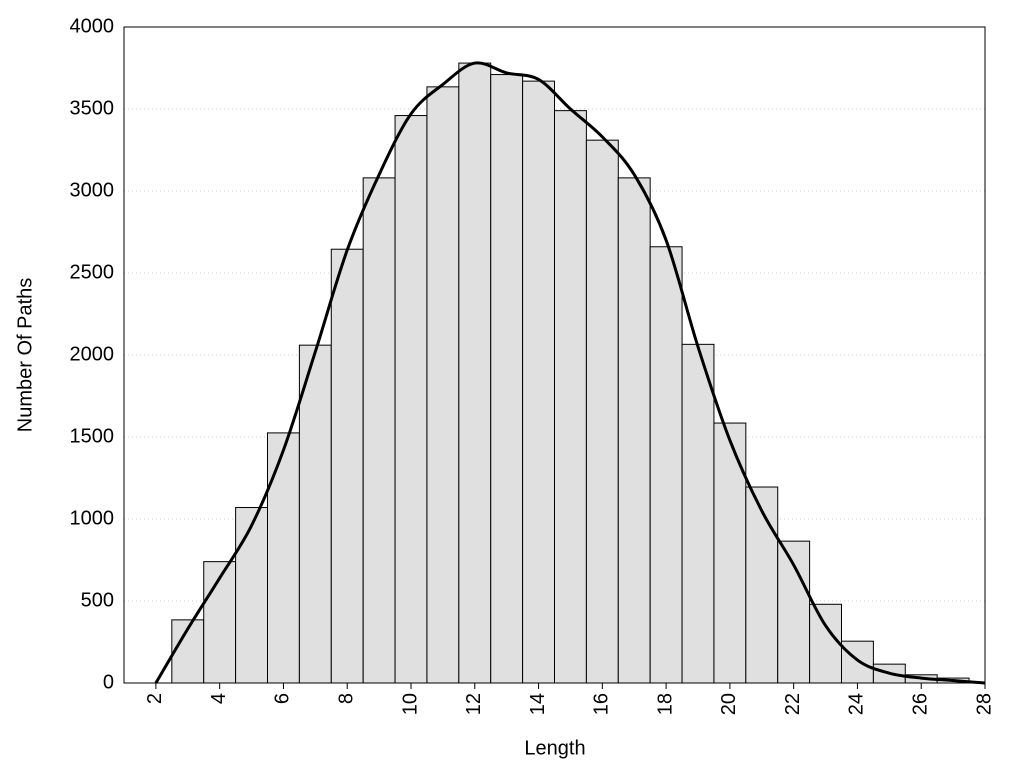 Image resolution: width=1024 pixels, height=768 pixels. Describe the element at coordinates (155, 698) in the screenshot. I see `x-tick-label: 2` at that location.